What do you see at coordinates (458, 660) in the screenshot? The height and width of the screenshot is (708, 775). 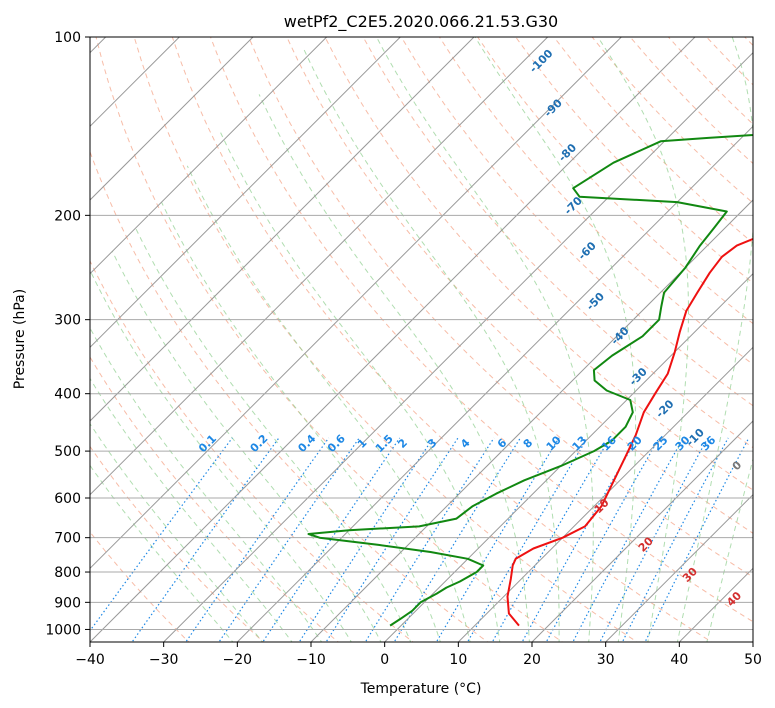 I see `x-tick-label: 10` at bounding box center [458, 660].